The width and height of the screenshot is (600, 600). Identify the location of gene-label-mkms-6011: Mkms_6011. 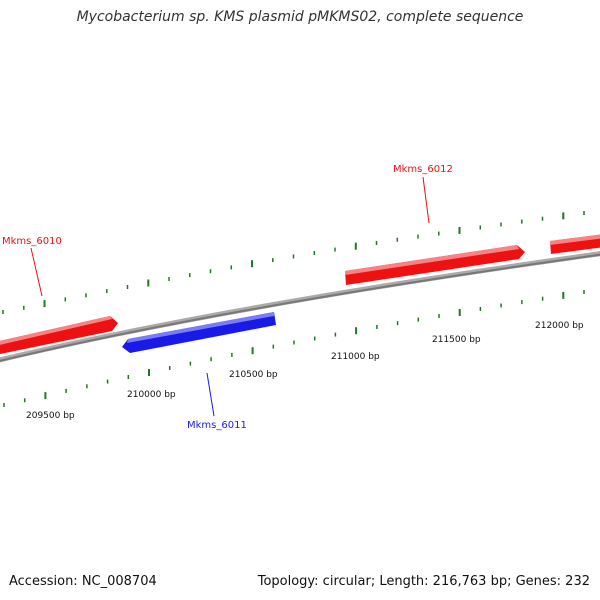
(217, 425).